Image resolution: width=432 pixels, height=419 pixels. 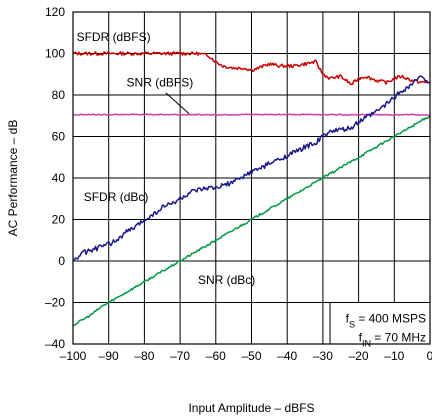 I want to click on conditions-box, so click(x=380, y=323).